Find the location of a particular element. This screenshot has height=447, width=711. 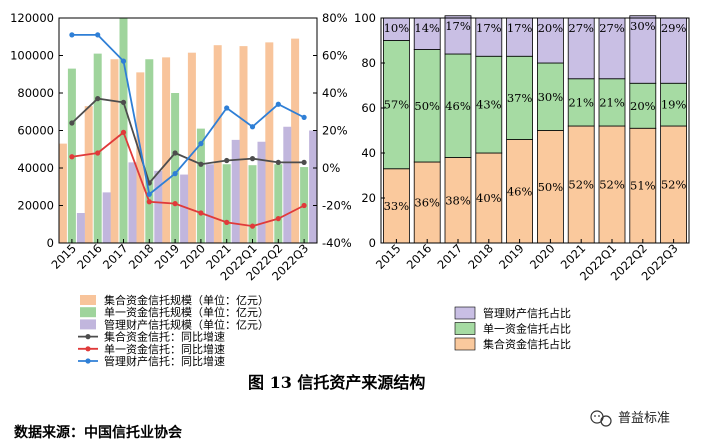

left-x-tick-label: 2019 is located at coordinates (167, 256).